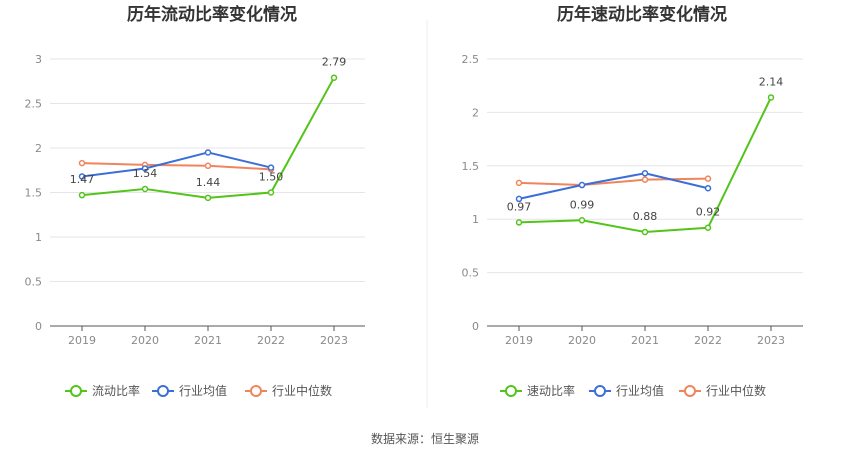 This screenshot has width=850, height=459. I want to click on legend-item-1: 速动比率, so click(537, 390).